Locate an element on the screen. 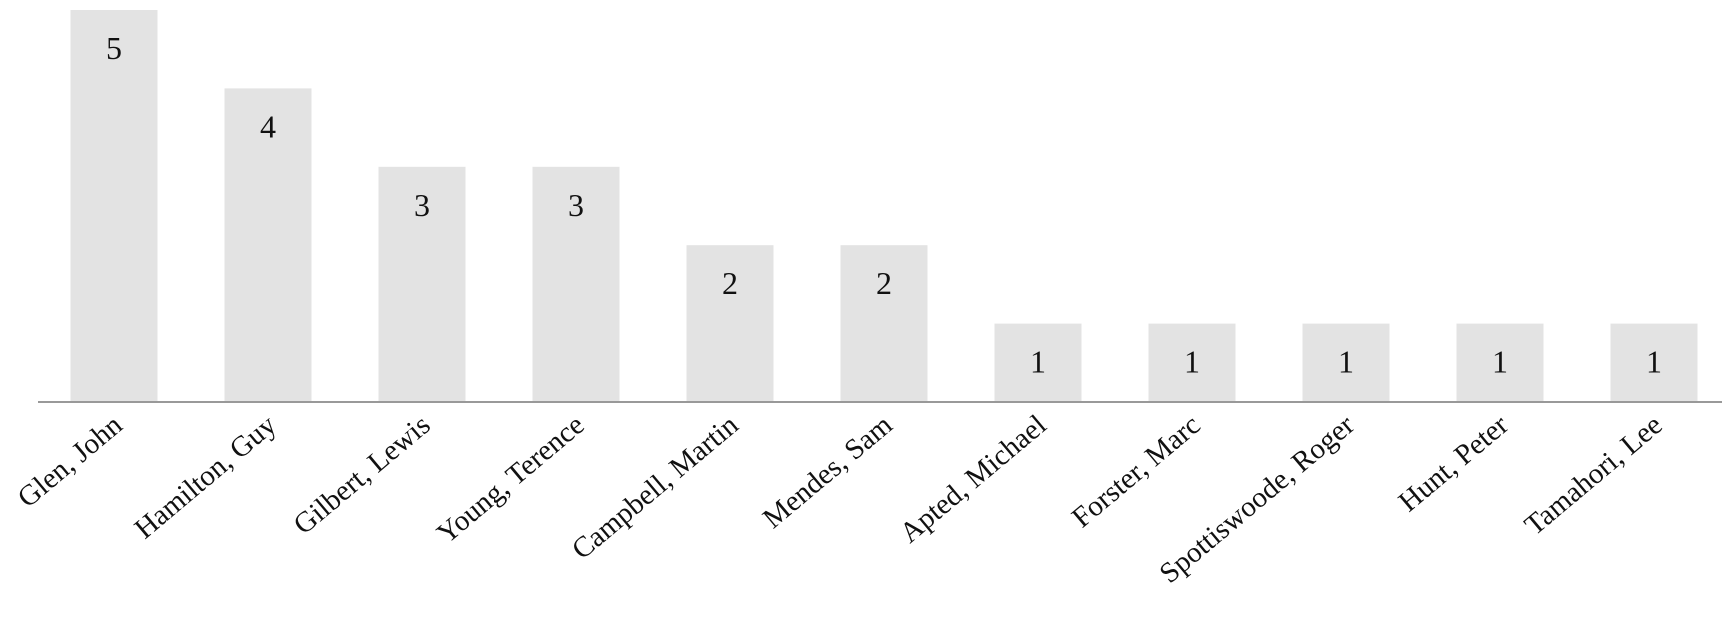 The width and height of the screenshot is (1722, 635). category-tick-label: Young, Terence is located at coordinates (510, 479).